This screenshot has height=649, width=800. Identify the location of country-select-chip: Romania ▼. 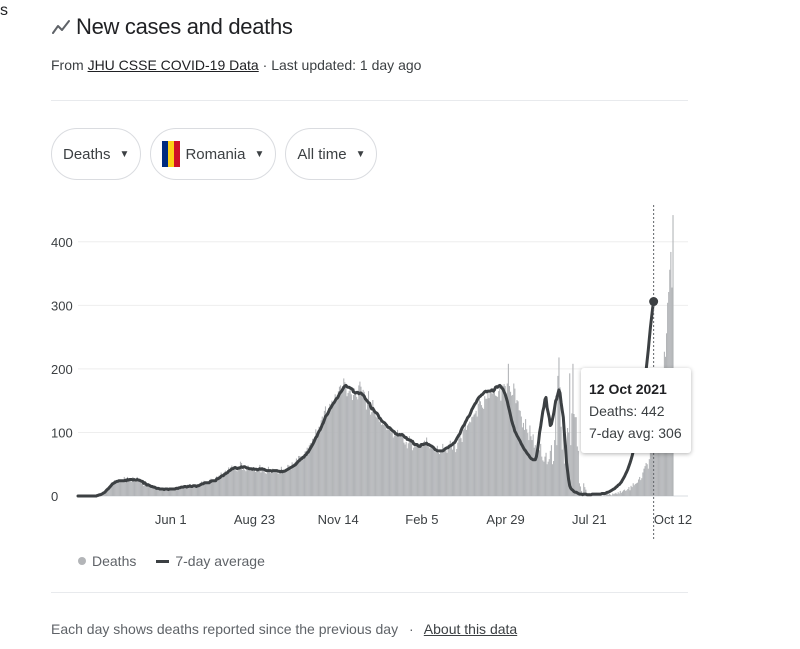
(213, 154).